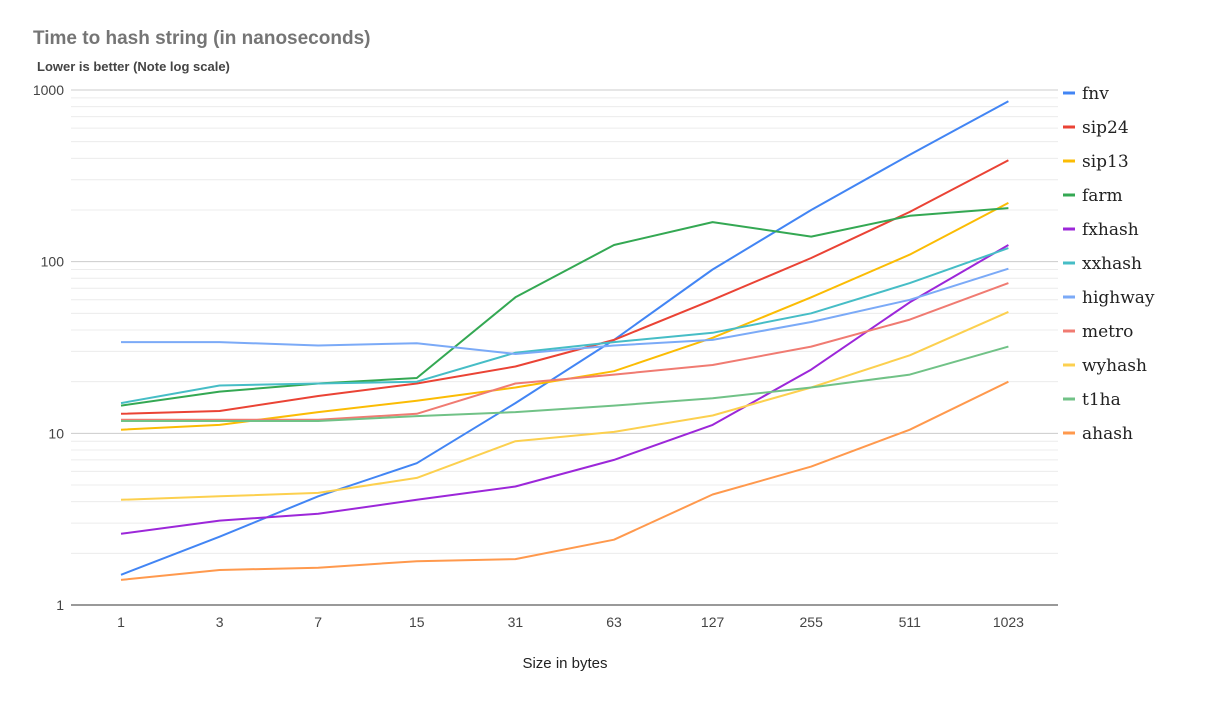 The image size is (1213, 704). I want to click on x-tick-label: 15, so click(417, 622).